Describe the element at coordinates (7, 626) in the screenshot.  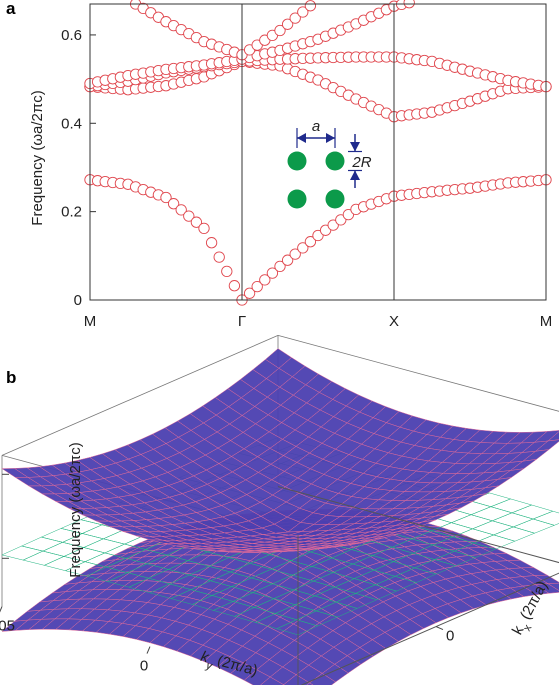
I see `ky-tick-label: −0.05` at that location.